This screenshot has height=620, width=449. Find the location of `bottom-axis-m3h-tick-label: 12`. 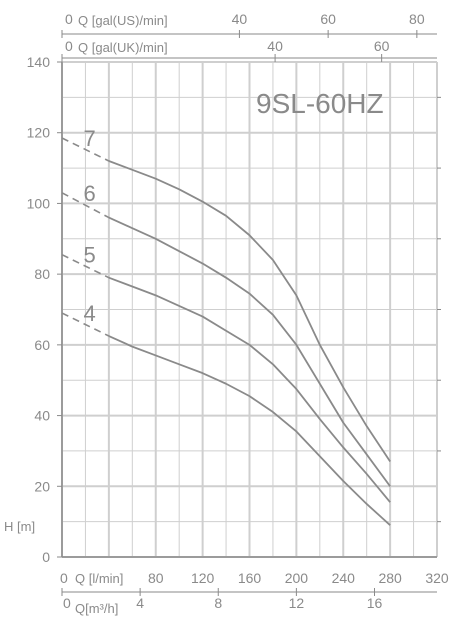

bottom-axis-m3h-tick-label: 12 is located at coordinates (297, 603).